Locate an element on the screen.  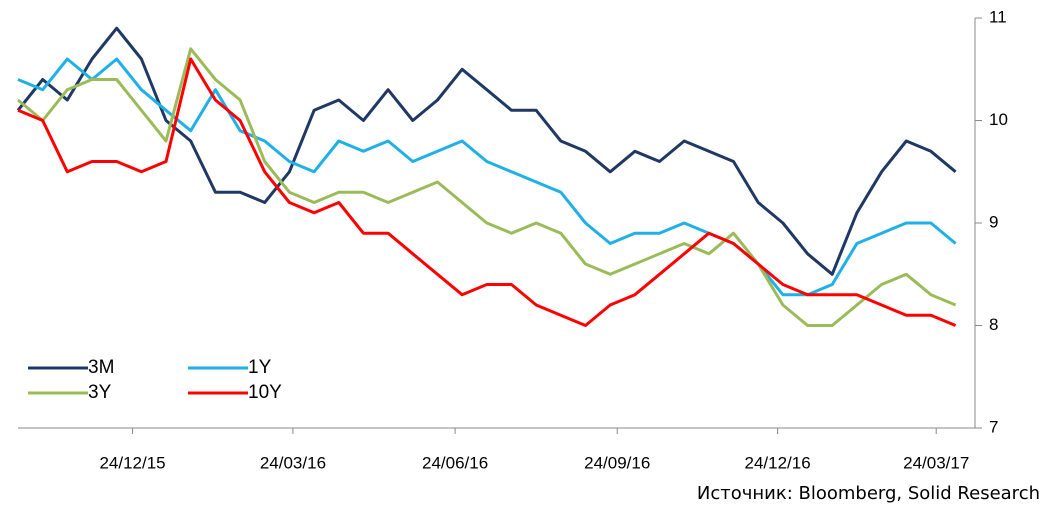
source: Источник: Bloomberg, Solid Research is located at coordinates (868, 493).